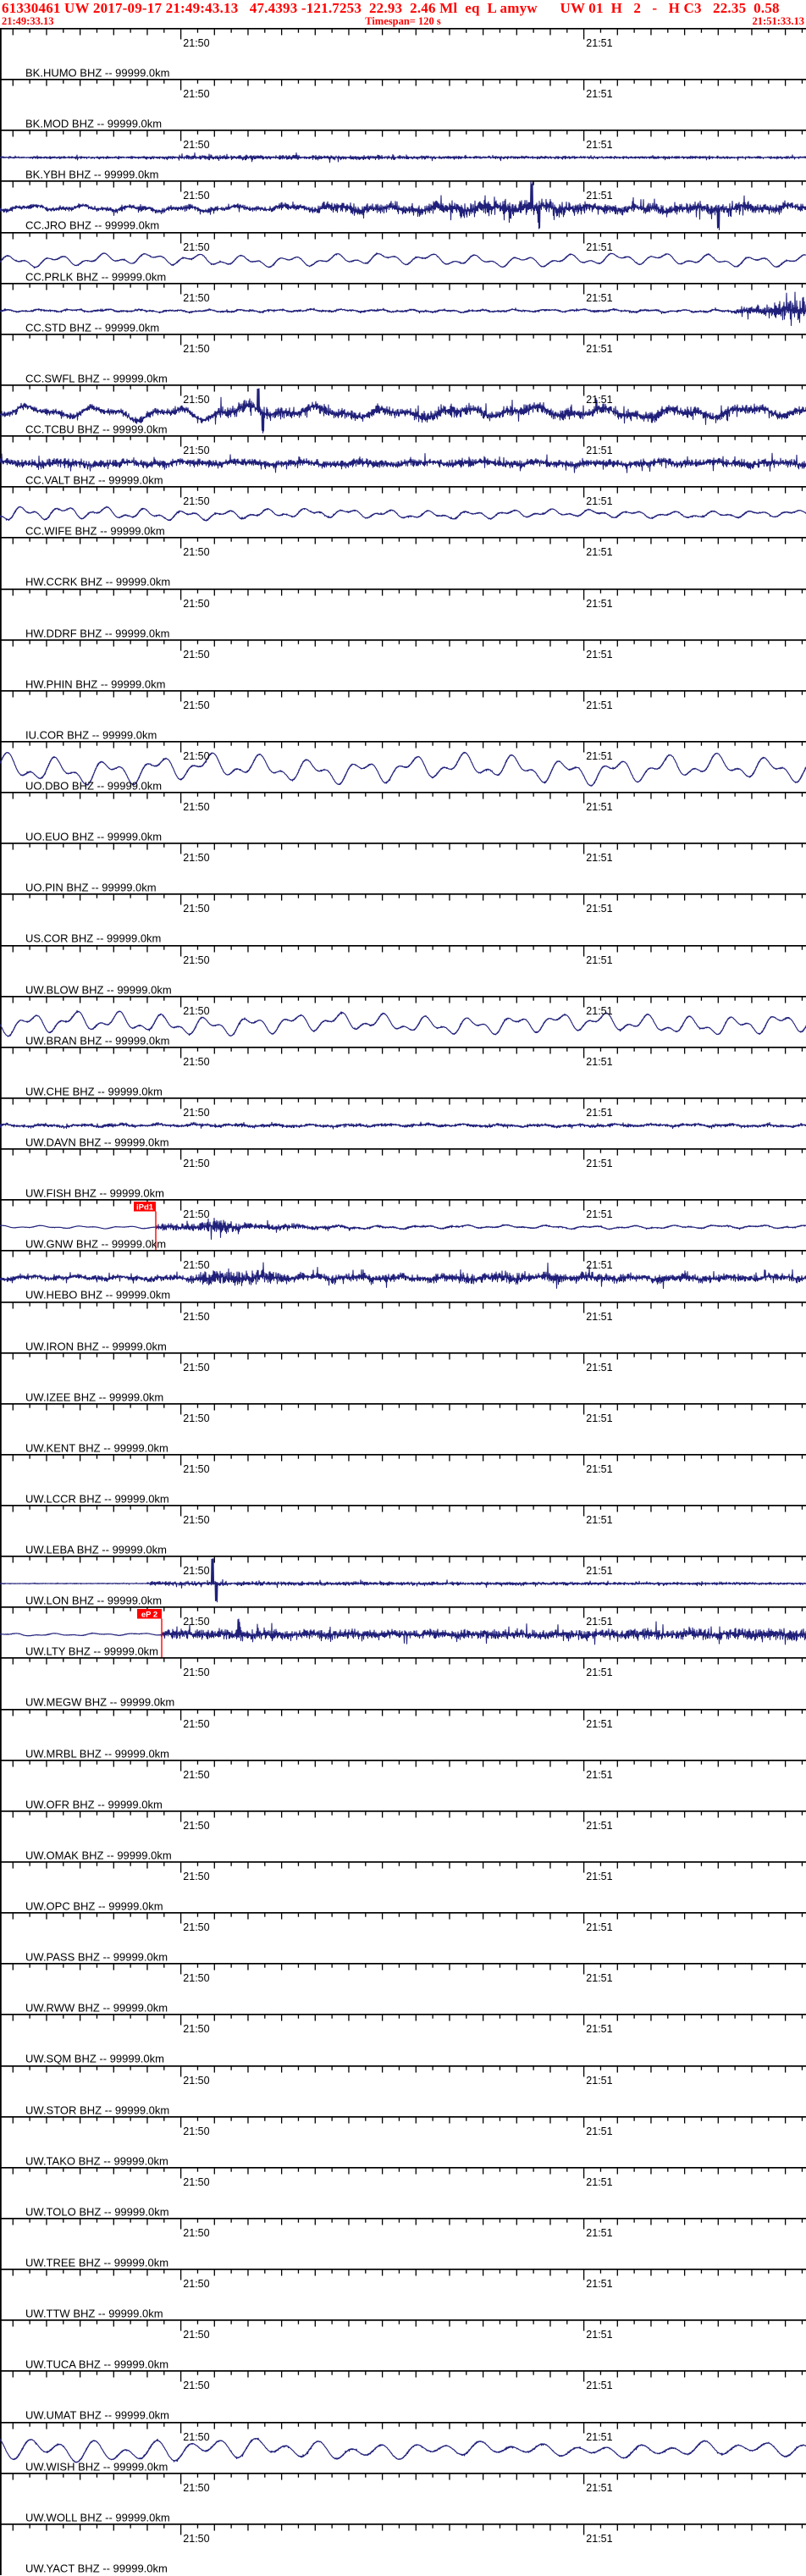  I want to click on trace-row: 21:50 21:51 CC.JRO BHZ -- 99999.0km, so click(403, 206).